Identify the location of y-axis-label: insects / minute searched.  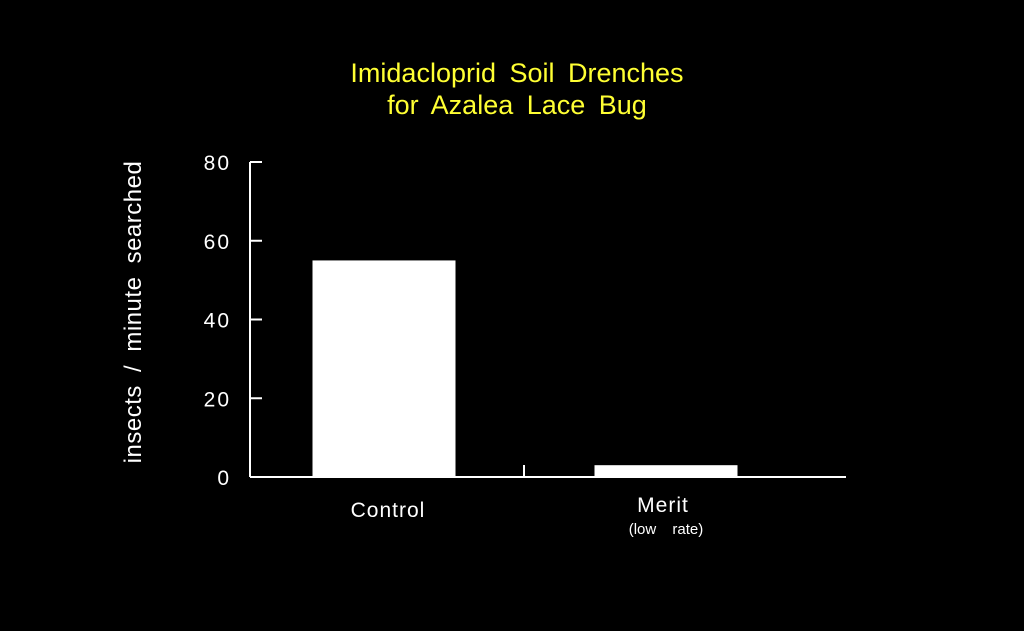
(133, 312).